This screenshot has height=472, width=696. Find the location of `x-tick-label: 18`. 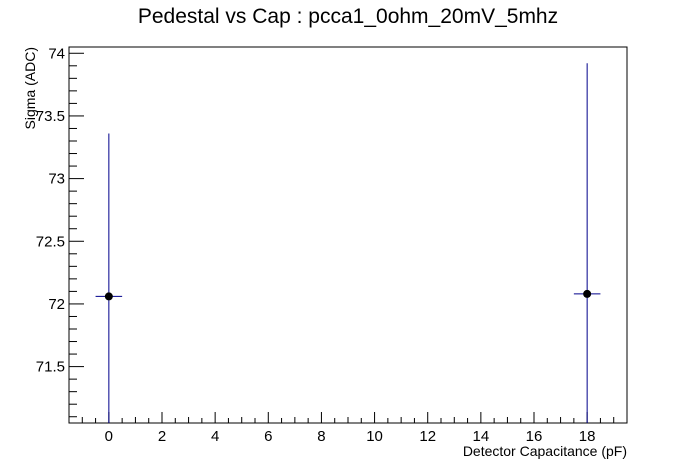

x-tick-label: 18 is located at coordinates (587, 436).